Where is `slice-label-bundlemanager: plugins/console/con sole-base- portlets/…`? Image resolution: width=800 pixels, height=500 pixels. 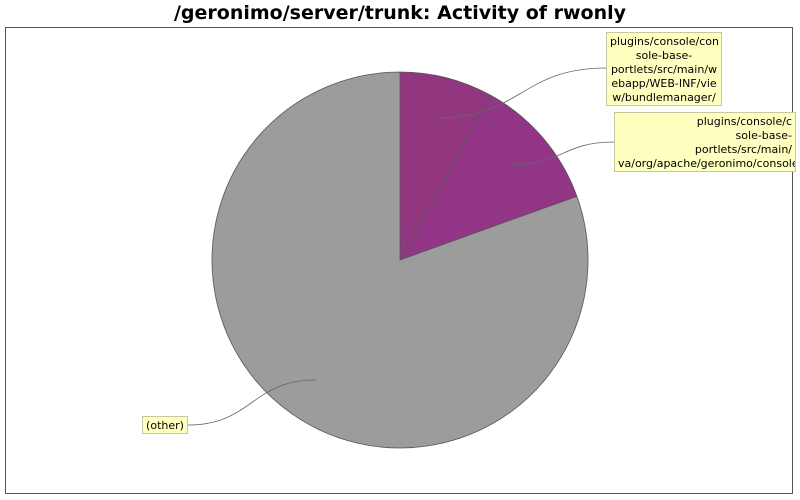
slice-label-bundlemanager: plugins/console/con sole-base- portlets/… is located at coordinates (664, 69).